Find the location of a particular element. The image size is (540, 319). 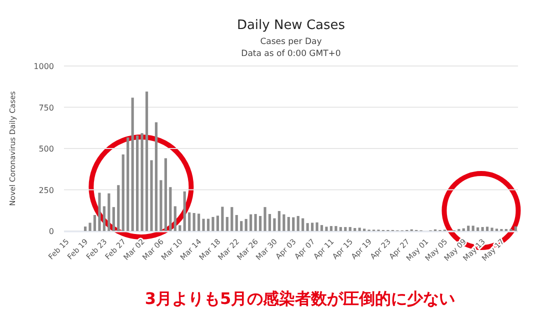

chart-title: Daily New Cases is located at coordinates (291, 25).